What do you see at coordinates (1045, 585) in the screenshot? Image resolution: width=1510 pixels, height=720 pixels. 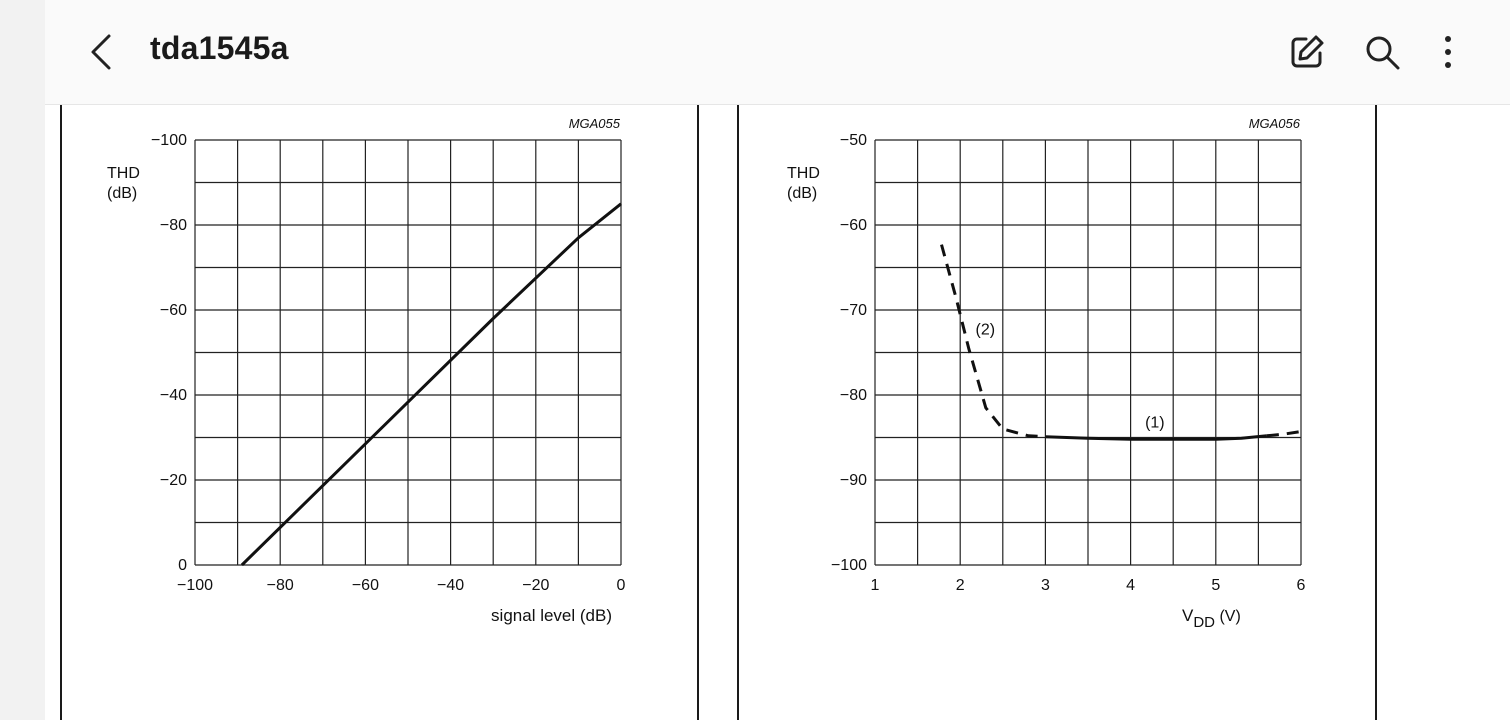 I see `x-tick-label: 3` at bounding box center [1045, 585].